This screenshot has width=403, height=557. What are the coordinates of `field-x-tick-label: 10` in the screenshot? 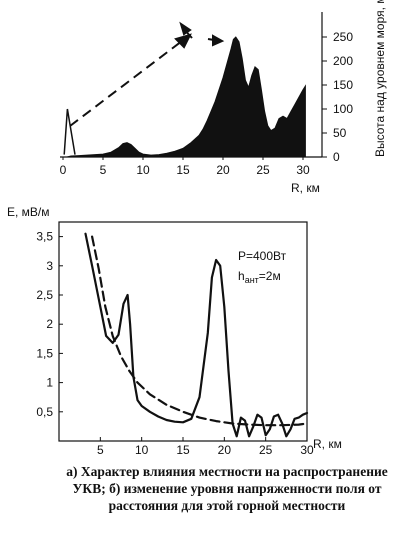 It's located at (142, 450).